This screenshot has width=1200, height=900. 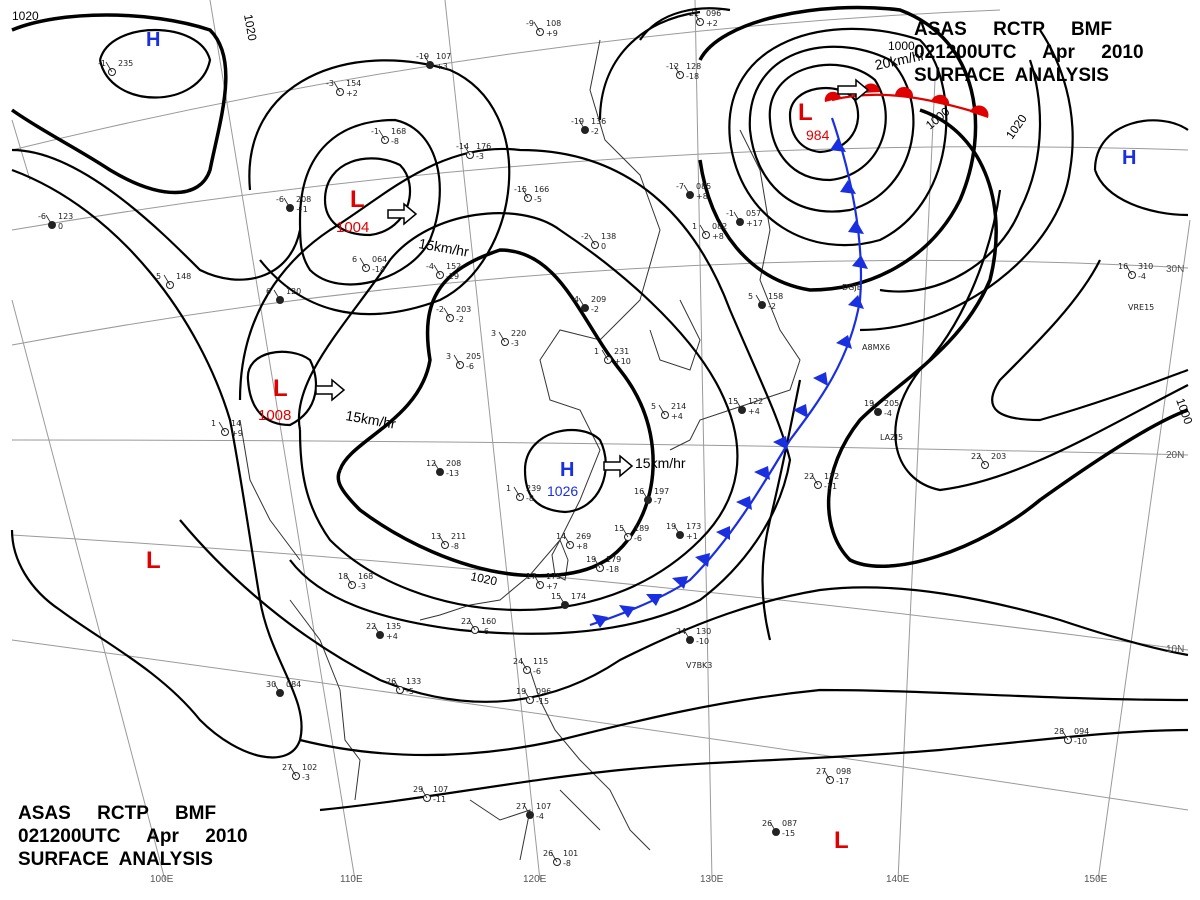 What do you see at coordinates (473, 356) in the screenshot?
I see `station-pressure: 205` at bounding box center [473, 356].